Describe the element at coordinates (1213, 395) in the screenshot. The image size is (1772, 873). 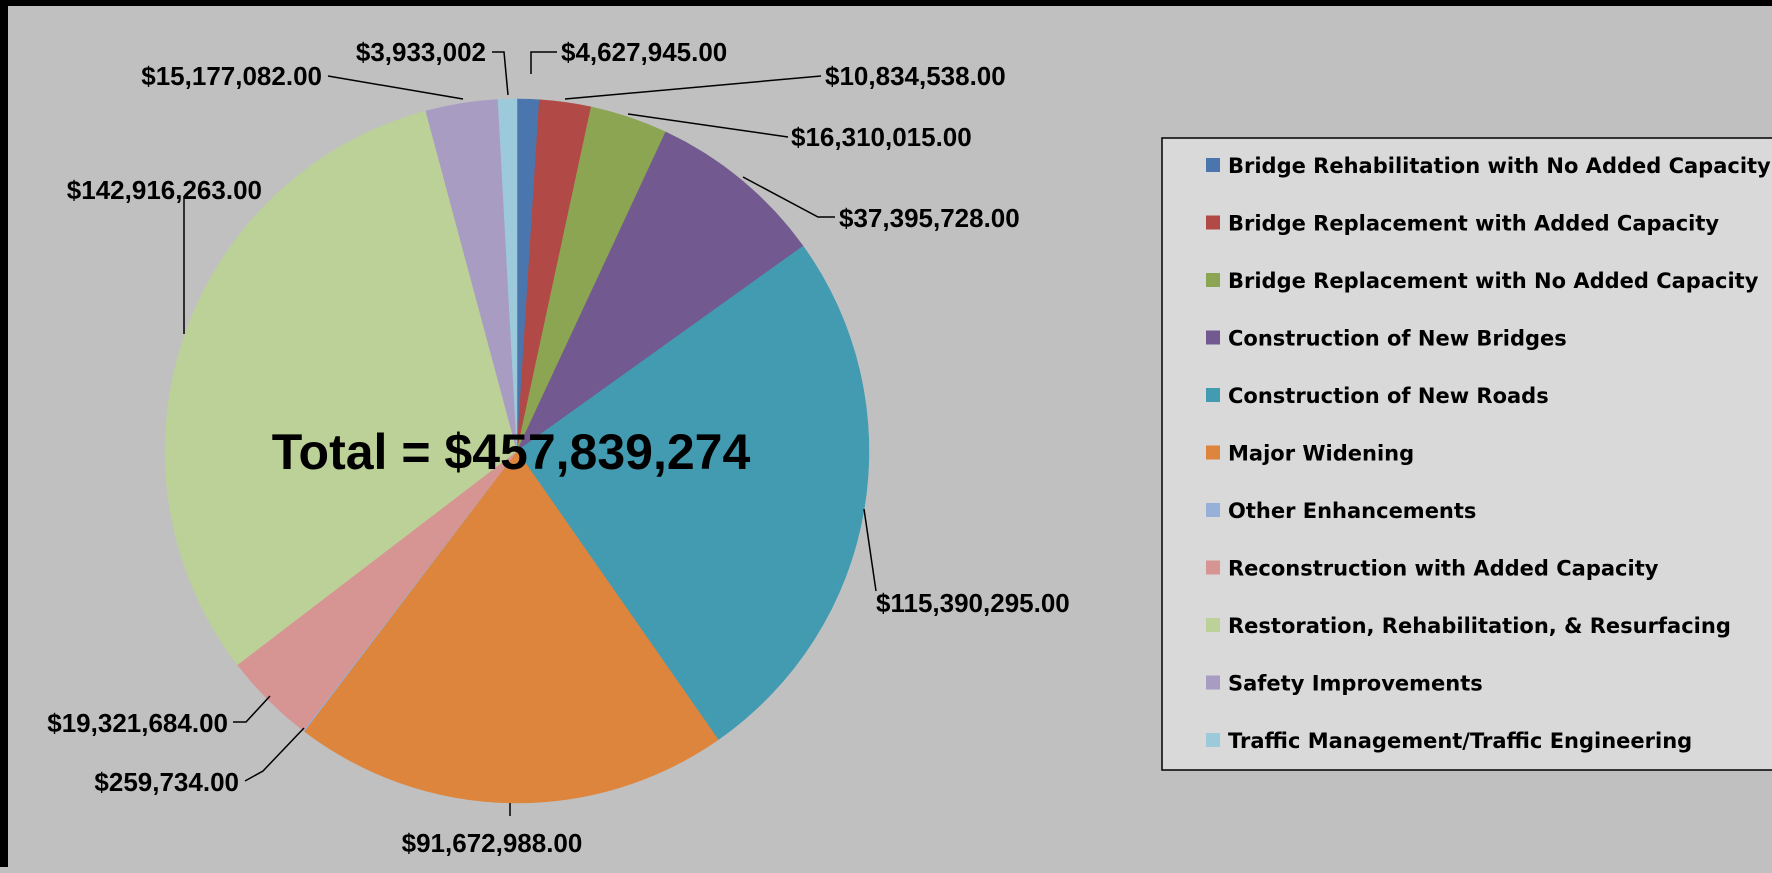
I see `legend-swatch-construction-of-new-roads` at that location.